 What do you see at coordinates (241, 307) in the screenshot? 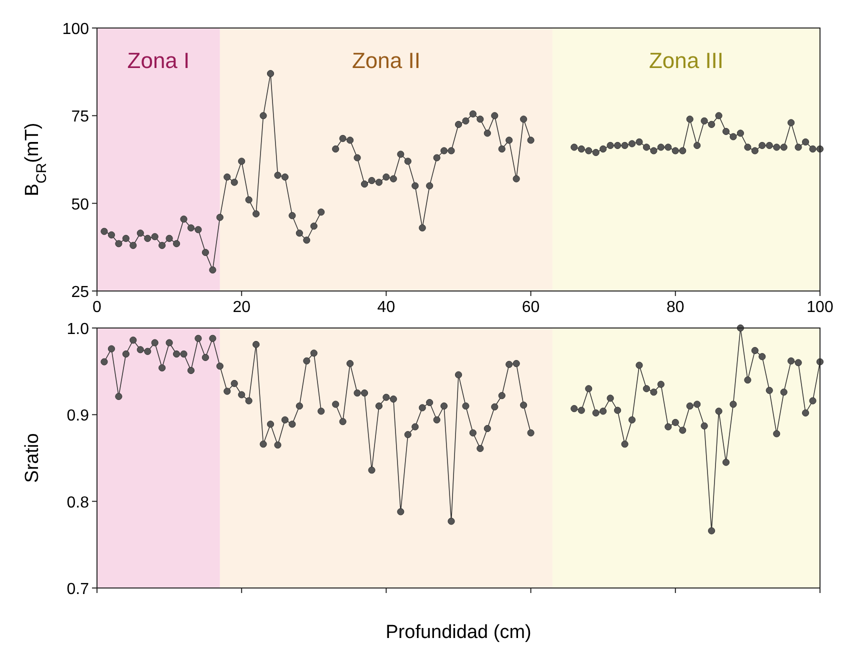
I see `x-tick-label: 20` at bounding box center [241, 307].